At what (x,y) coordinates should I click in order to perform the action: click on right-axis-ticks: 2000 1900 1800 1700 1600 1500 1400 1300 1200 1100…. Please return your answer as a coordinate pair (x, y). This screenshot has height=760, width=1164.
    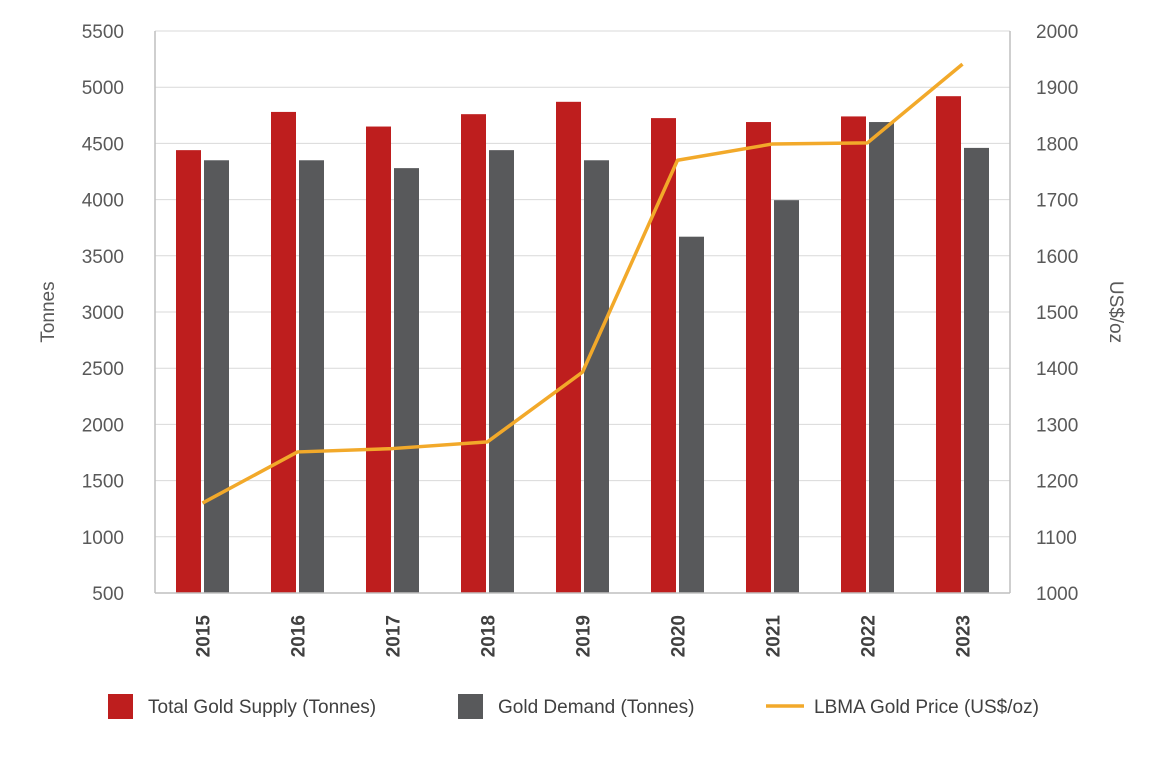
    Looking at the image, I should click on (1057, 313).